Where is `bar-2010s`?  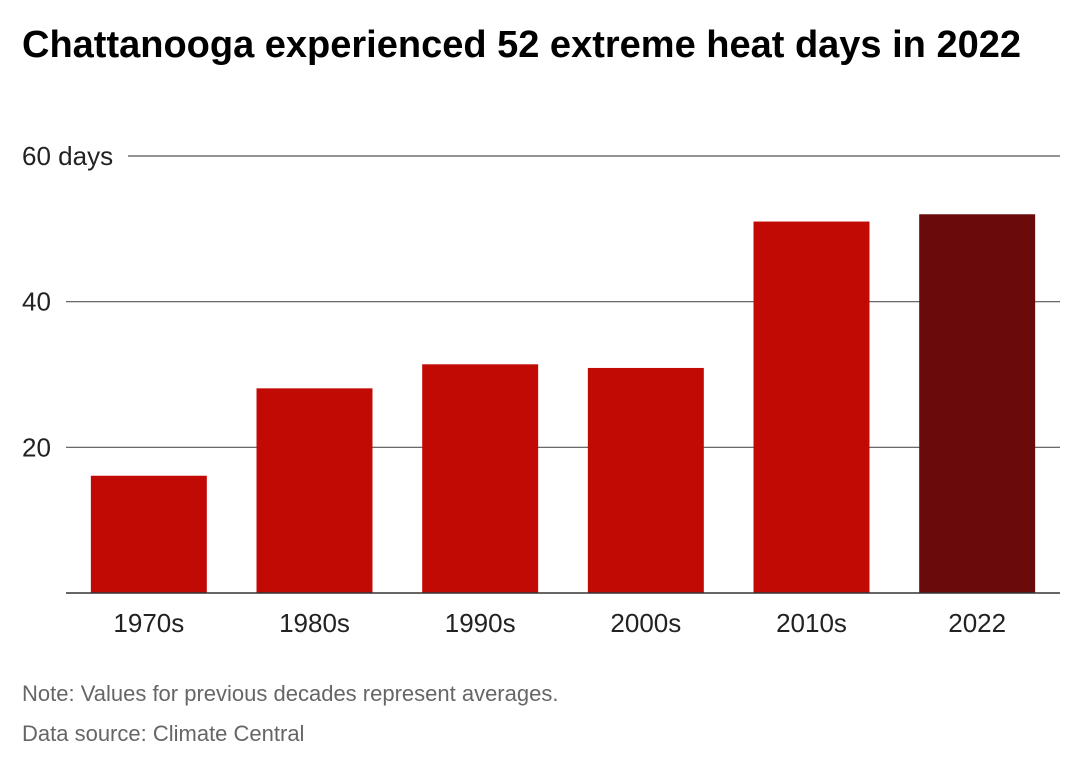 bar-2010s is located at coordinates (811, 407).